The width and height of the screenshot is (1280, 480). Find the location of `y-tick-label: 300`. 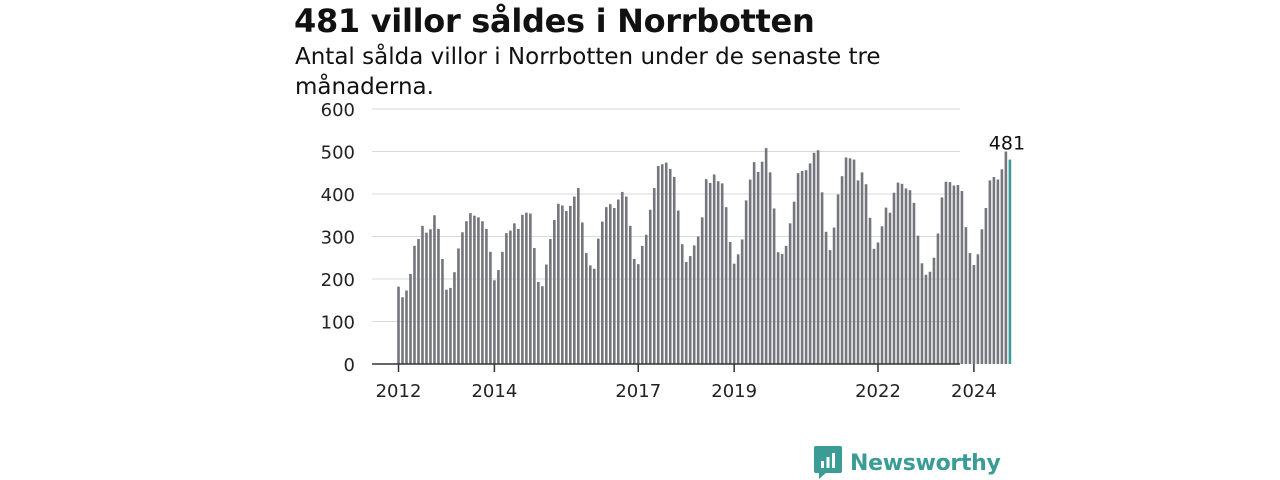

y-tick-label: 300 is located at coordinates (338, 238).